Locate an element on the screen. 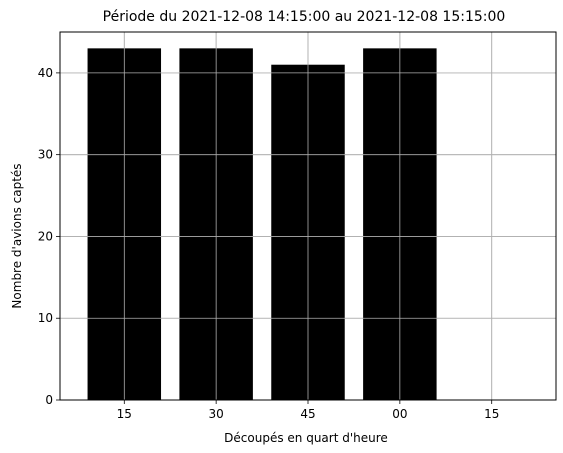 This screenshot has height=453, width=563. x-tick-label: 30 is located at coordinates (216, 414).